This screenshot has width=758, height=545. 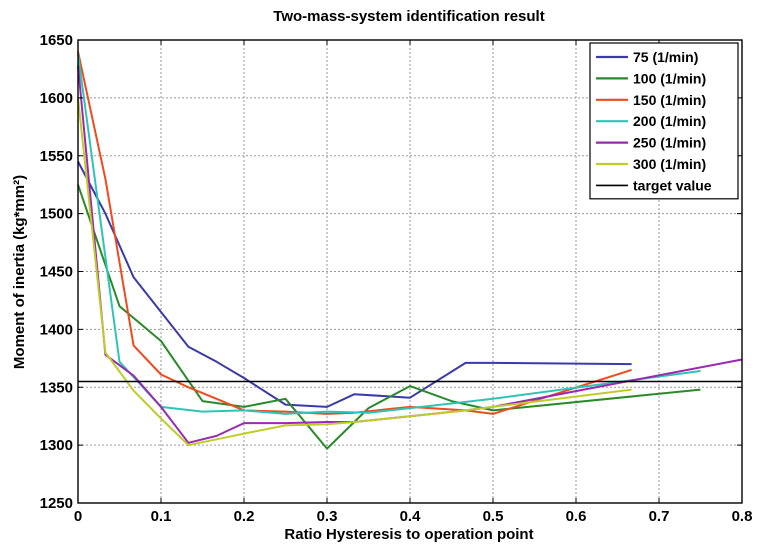 What do you see at coordinates (78, 516) in the screenshot?
I see `x-tick-label: 0` at bounding box center [78, 516].